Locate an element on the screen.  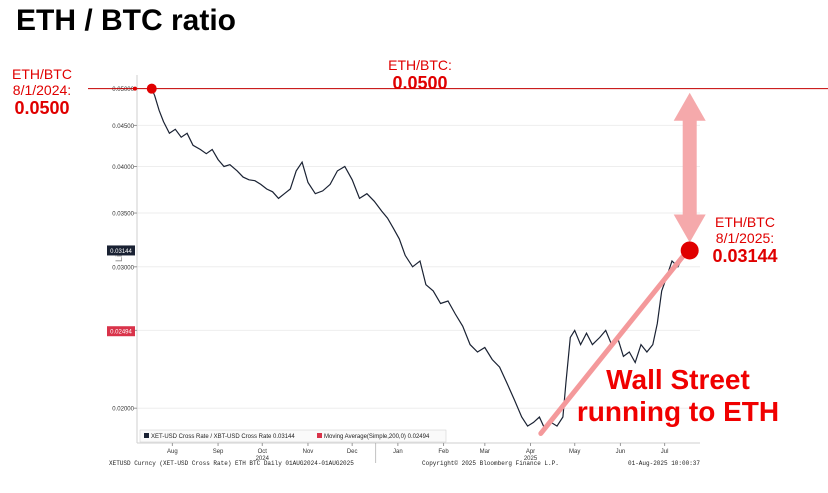
x-tick-label: Aug is located at coordinates (172, 452).